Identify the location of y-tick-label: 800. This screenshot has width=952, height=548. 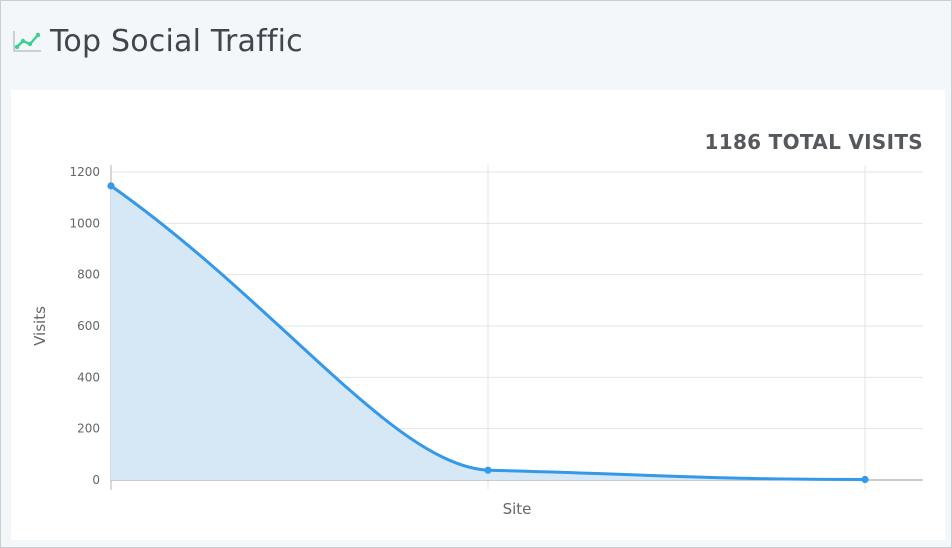
(88, 275).